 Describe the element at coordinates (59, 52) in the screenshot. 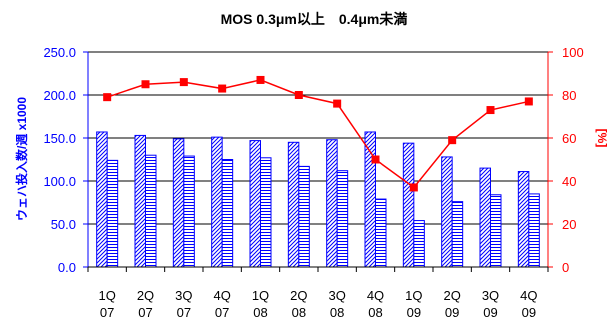

I see `y-tick-label: 250.0` at that location.